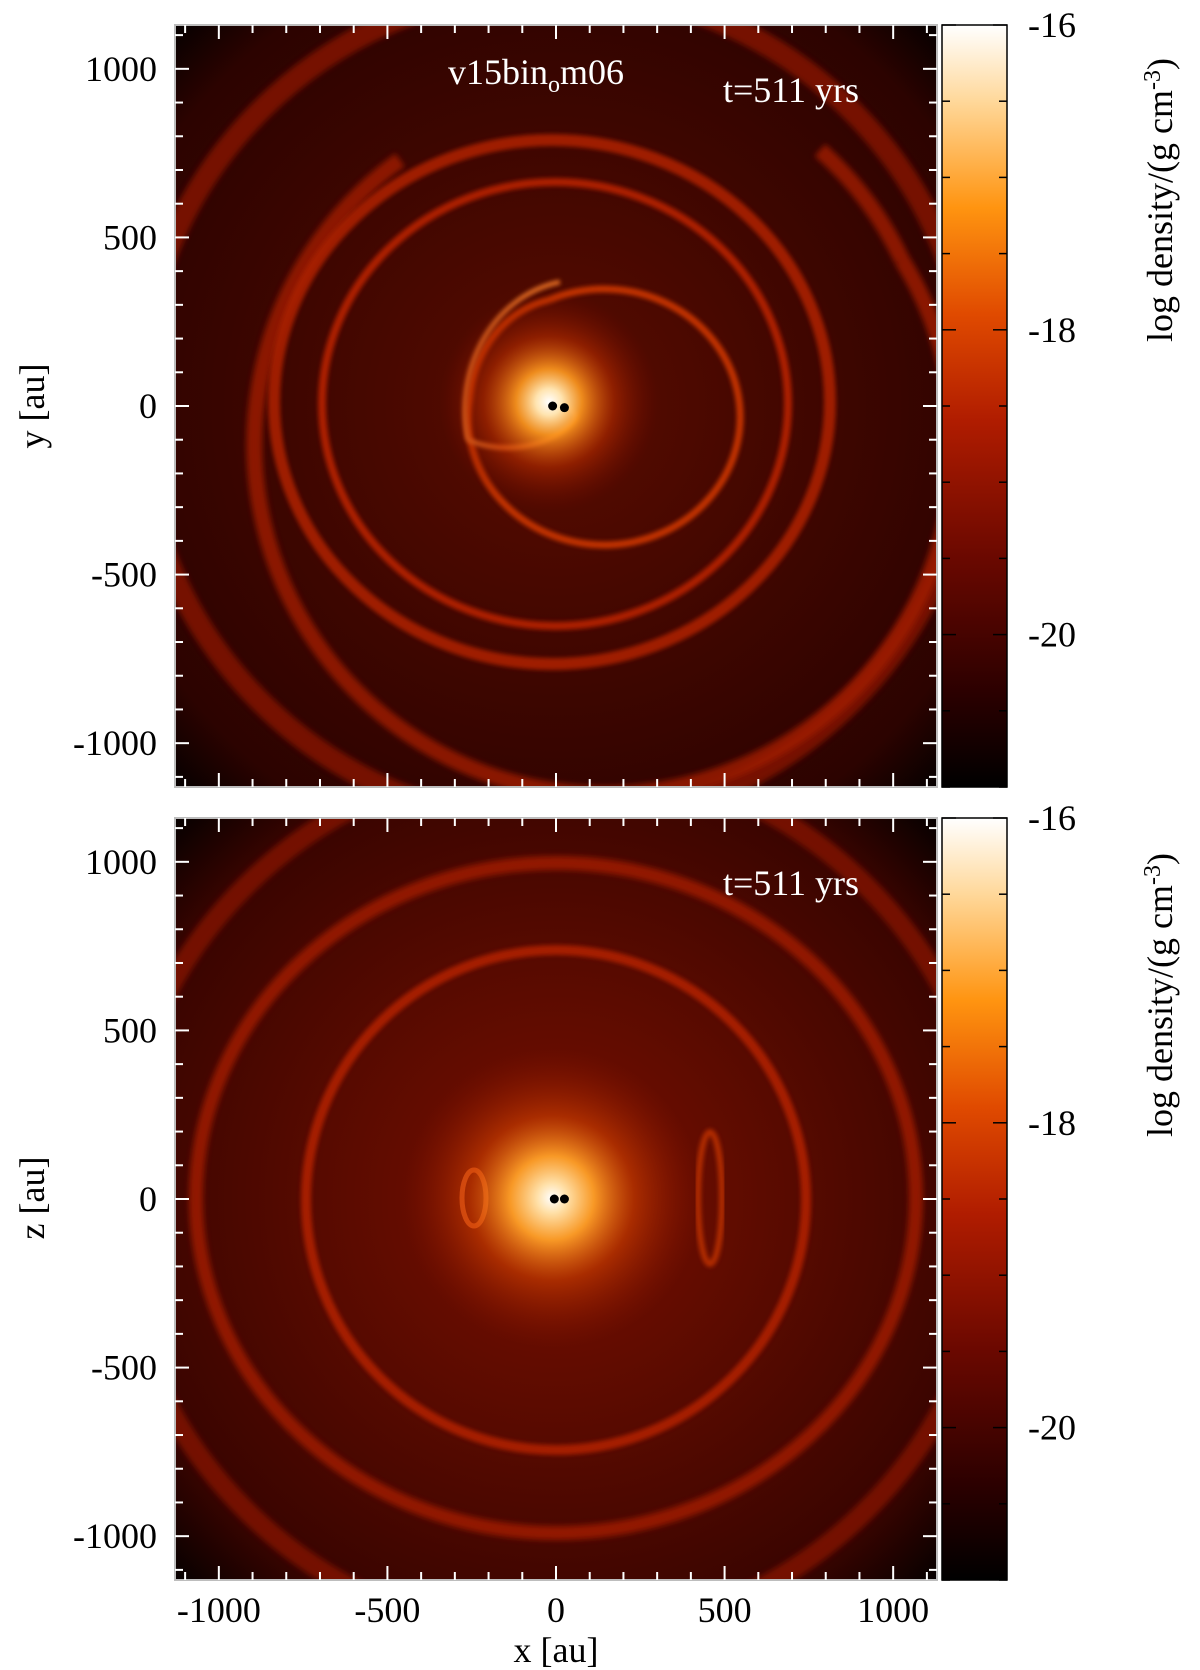 Image resolution: width=1200 pixels, height=1670 pixels. What do you see at coordinates (1052, 25) in the screenshot?
I see `top-colorbar-tick-label: -16` at bounding box center [1052, 25].